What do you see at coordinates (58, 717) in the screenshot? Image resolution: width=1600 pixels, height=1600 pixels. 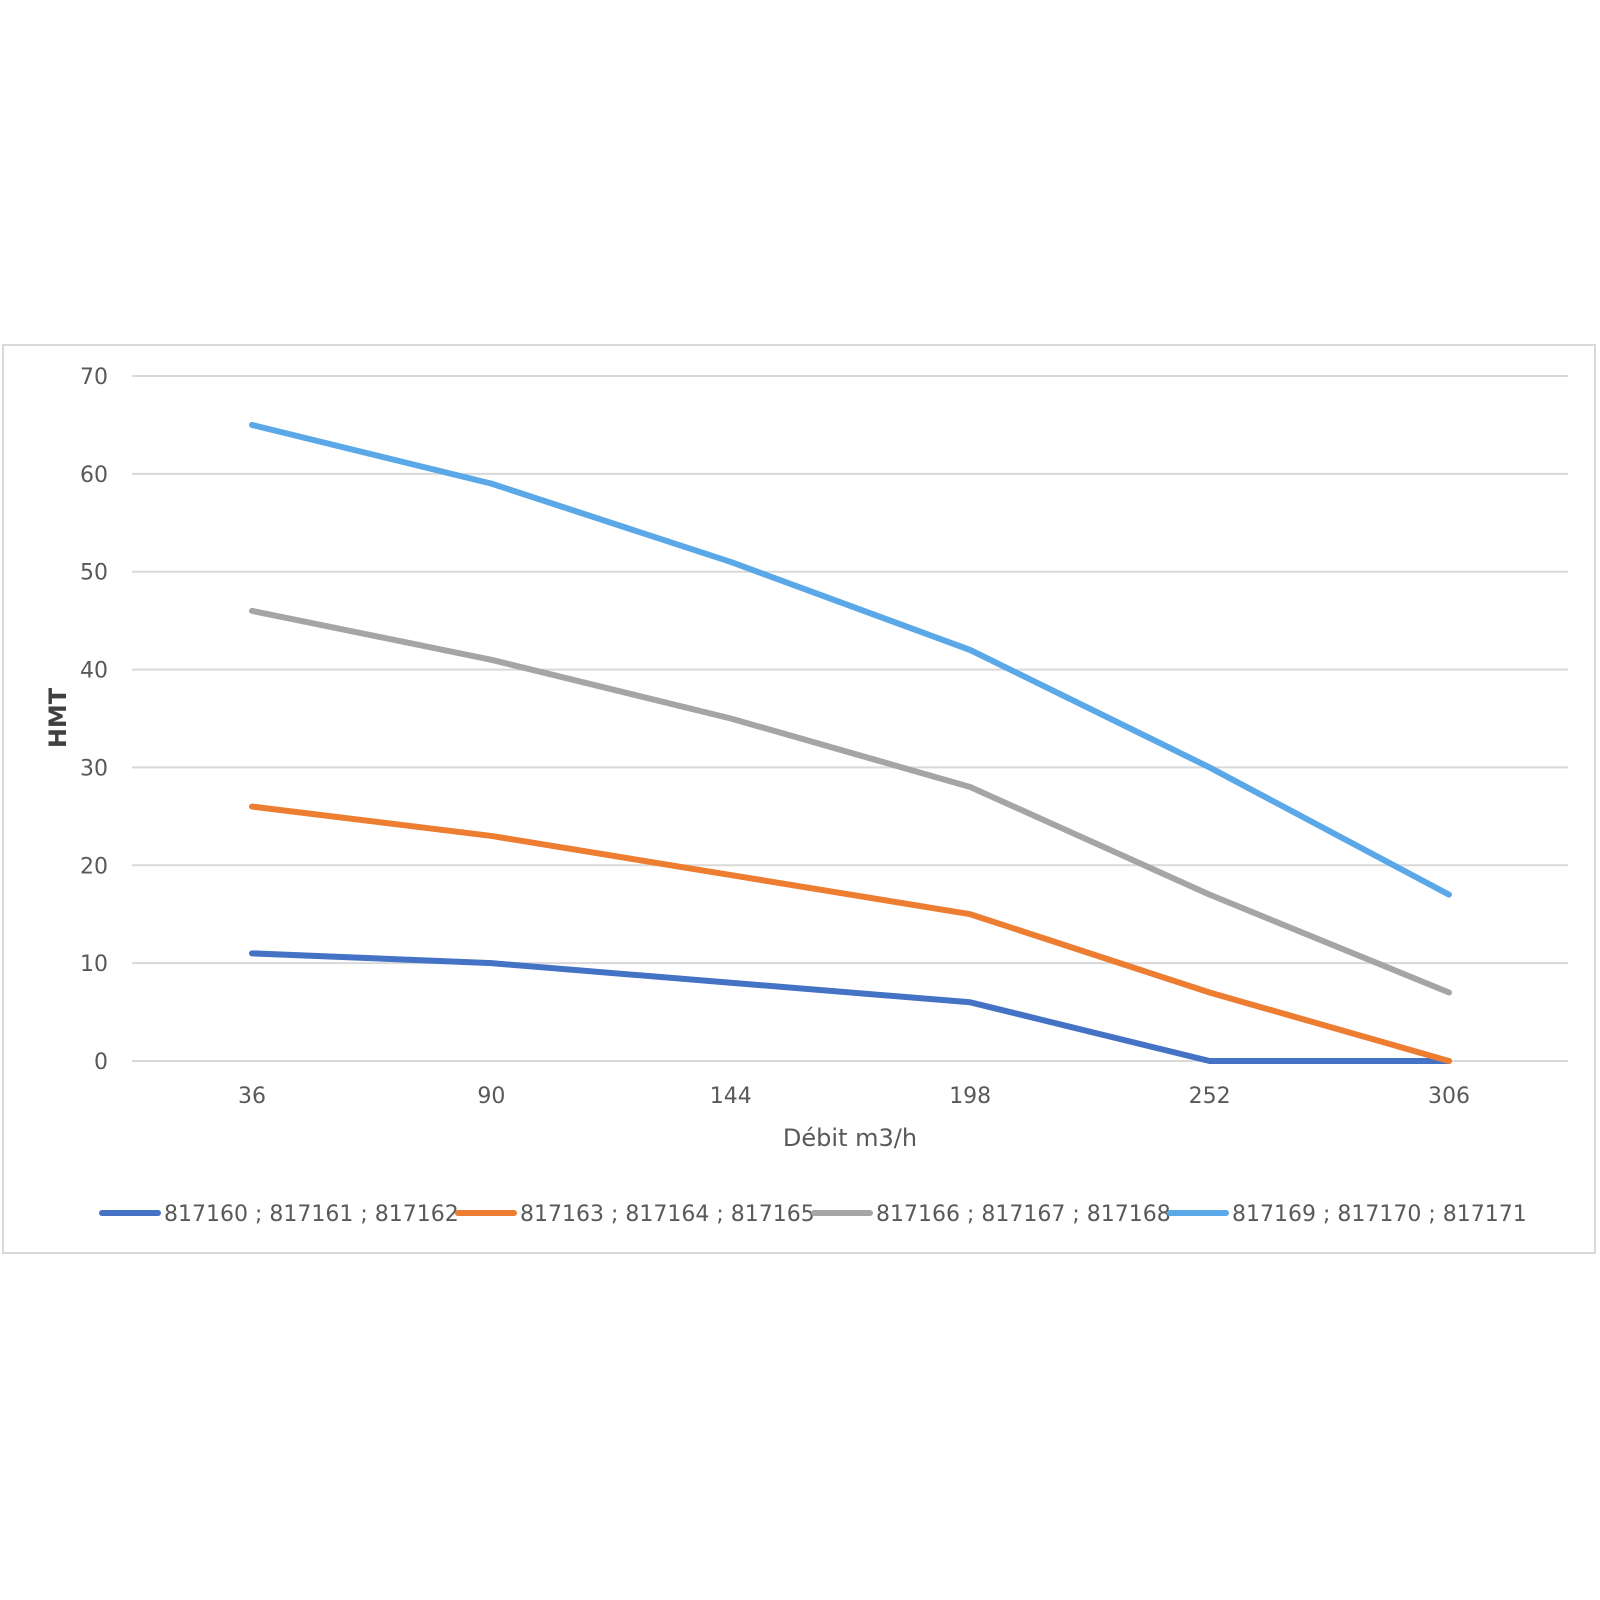 I see `y-axis-title: HMT` at bounding box center [58, 717].